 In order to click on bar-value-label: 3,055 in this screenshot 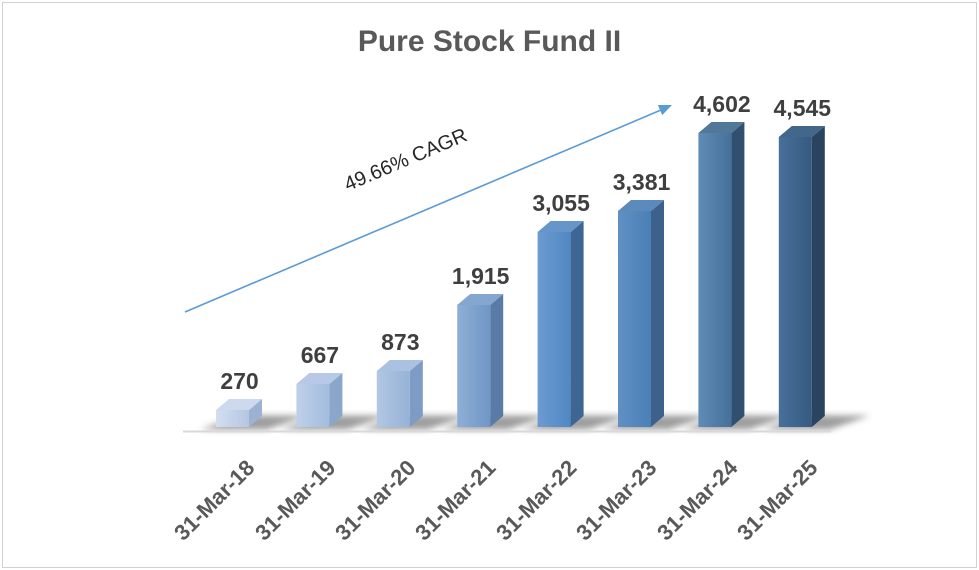, I will do `click(561, 203)`.